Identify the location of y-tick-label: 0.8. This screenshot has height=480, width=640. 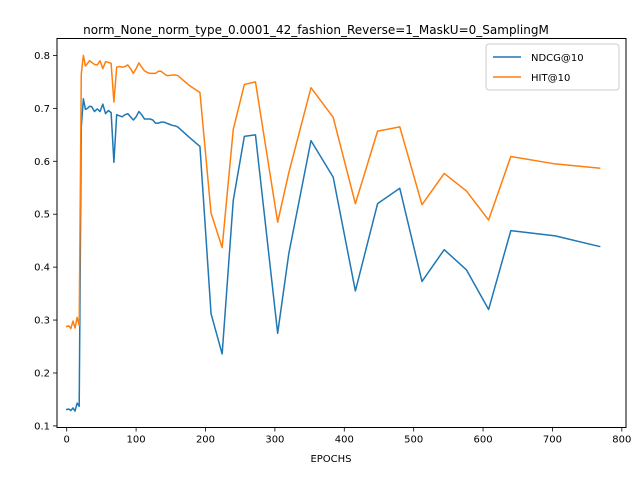
(42, 56).